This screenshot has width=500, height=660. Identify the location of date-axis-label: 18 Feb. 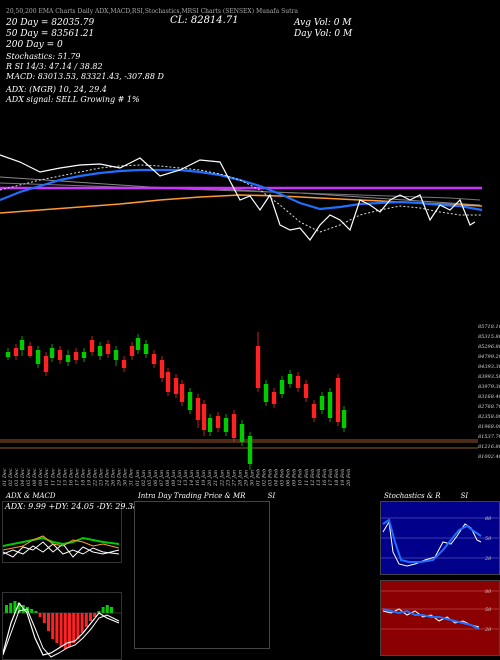
(337, 477).